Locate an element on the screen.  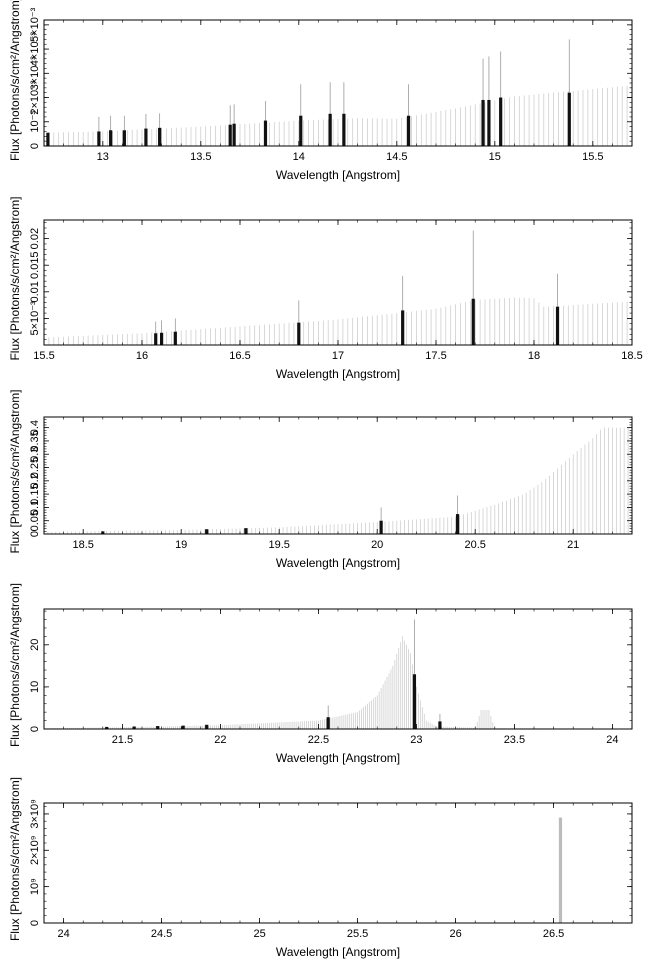
y-tick-label: 10 is located at coordinates (35, 687).